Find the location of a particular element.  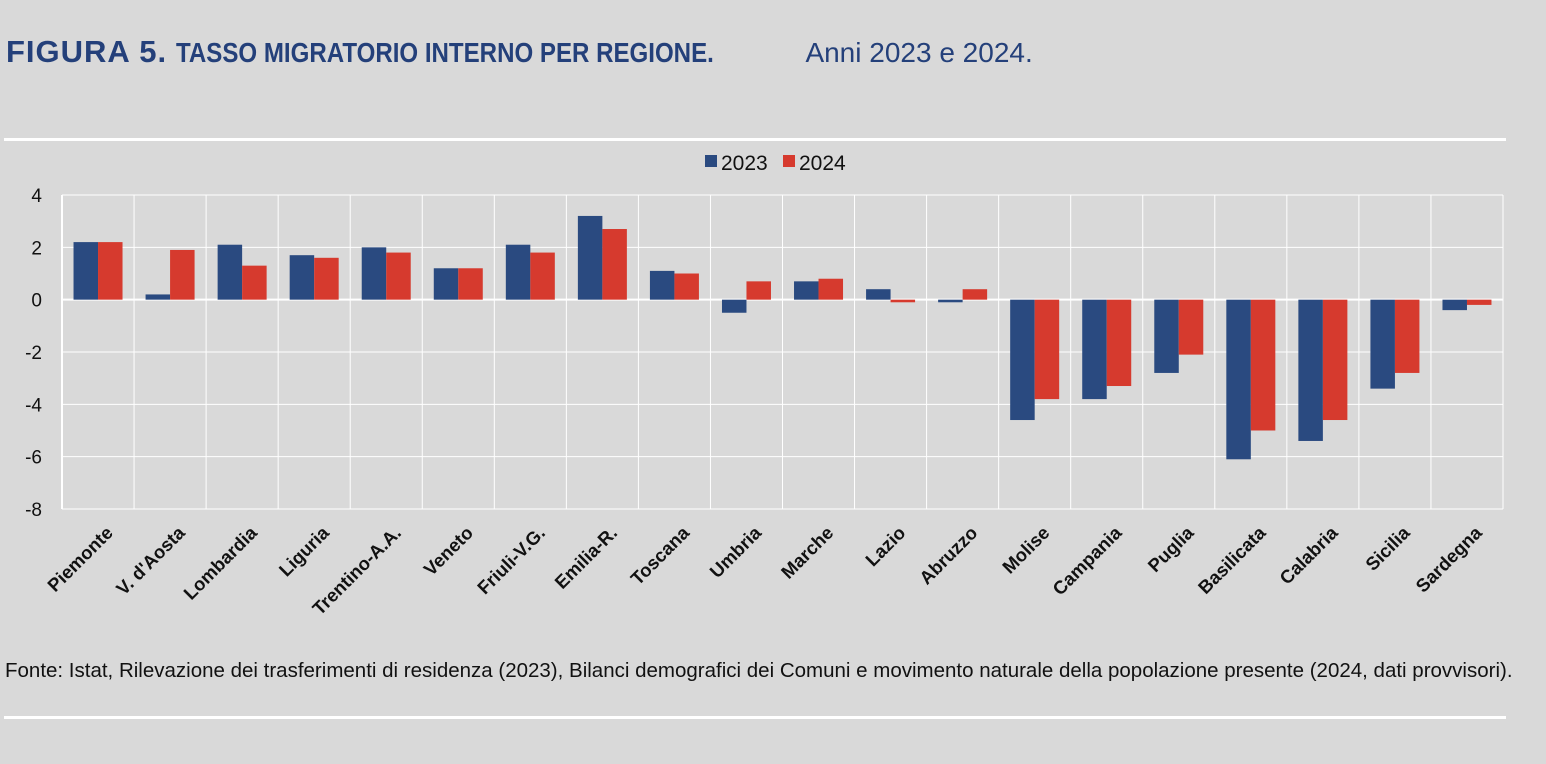

x-tick-label: Lombardia is located at coordinates (220, 562).